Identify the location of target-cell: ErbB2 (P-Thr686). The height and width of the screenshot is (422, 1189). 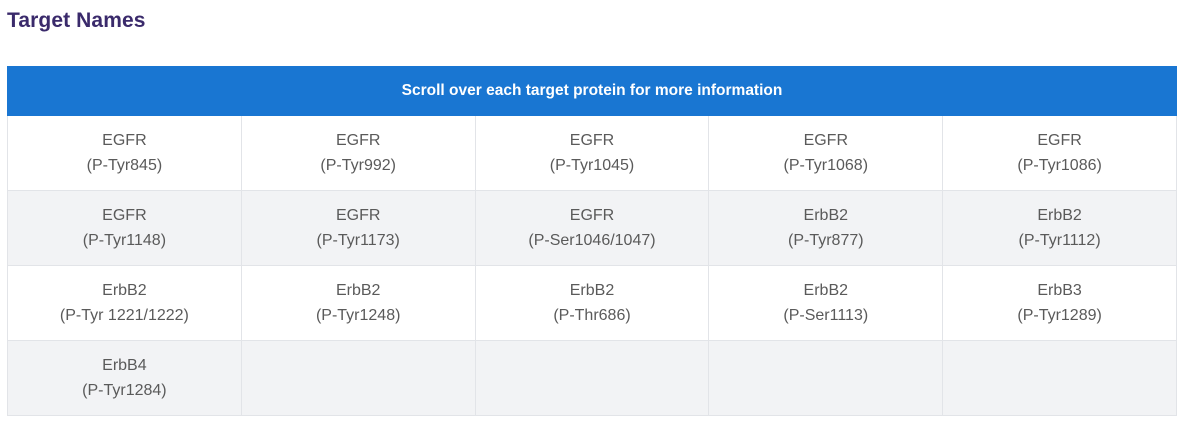
(592, 303).